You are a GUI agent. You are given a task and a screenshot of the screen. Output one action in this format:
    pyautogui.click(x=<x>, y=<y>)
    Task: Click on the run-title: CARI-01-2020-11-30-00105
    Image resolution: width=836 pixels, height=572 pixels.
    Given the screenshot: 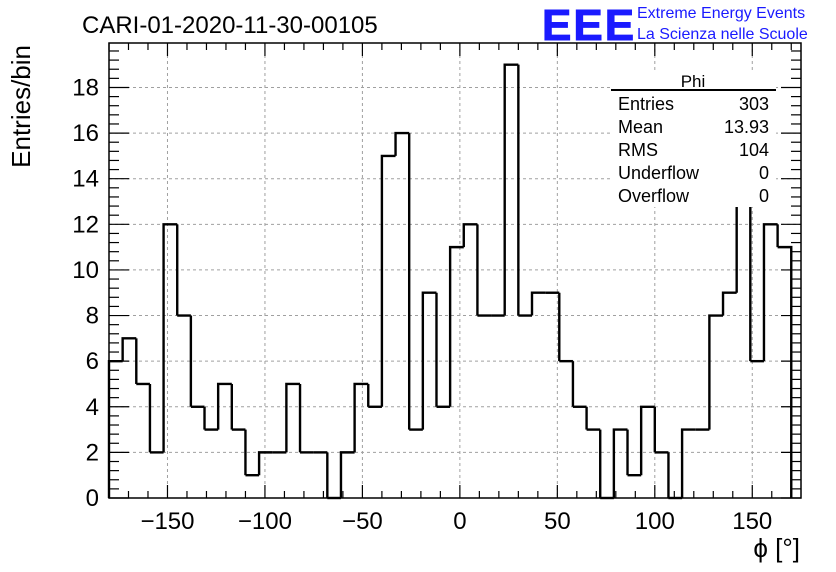 What is the action you would take?
    pyautogui.click(x=230, y=25)
    